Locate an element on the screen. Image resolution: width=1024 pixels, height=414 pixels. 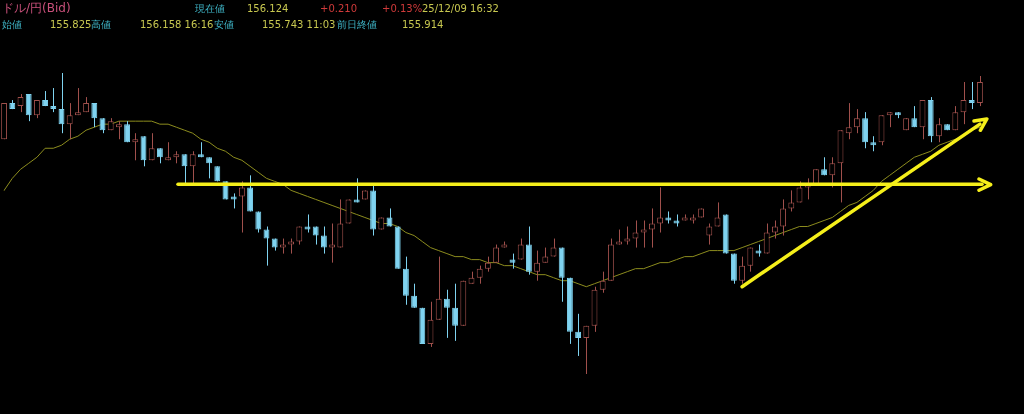
text: 25/12/09 16:32 is located at coordinates (460, 9).